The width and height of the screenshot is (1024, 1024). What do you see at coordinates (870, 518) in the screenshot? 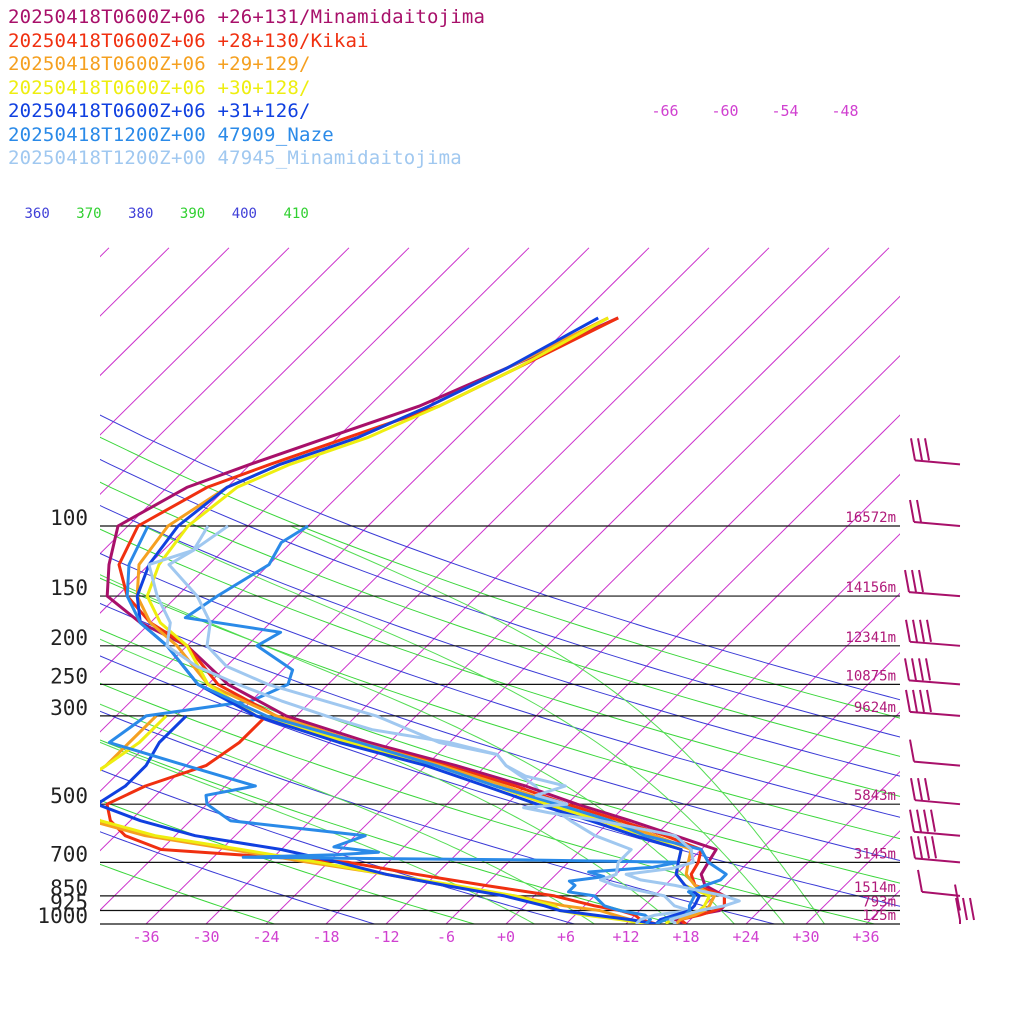
I see `height-label: 16572m` at bounding box center [870, 518].